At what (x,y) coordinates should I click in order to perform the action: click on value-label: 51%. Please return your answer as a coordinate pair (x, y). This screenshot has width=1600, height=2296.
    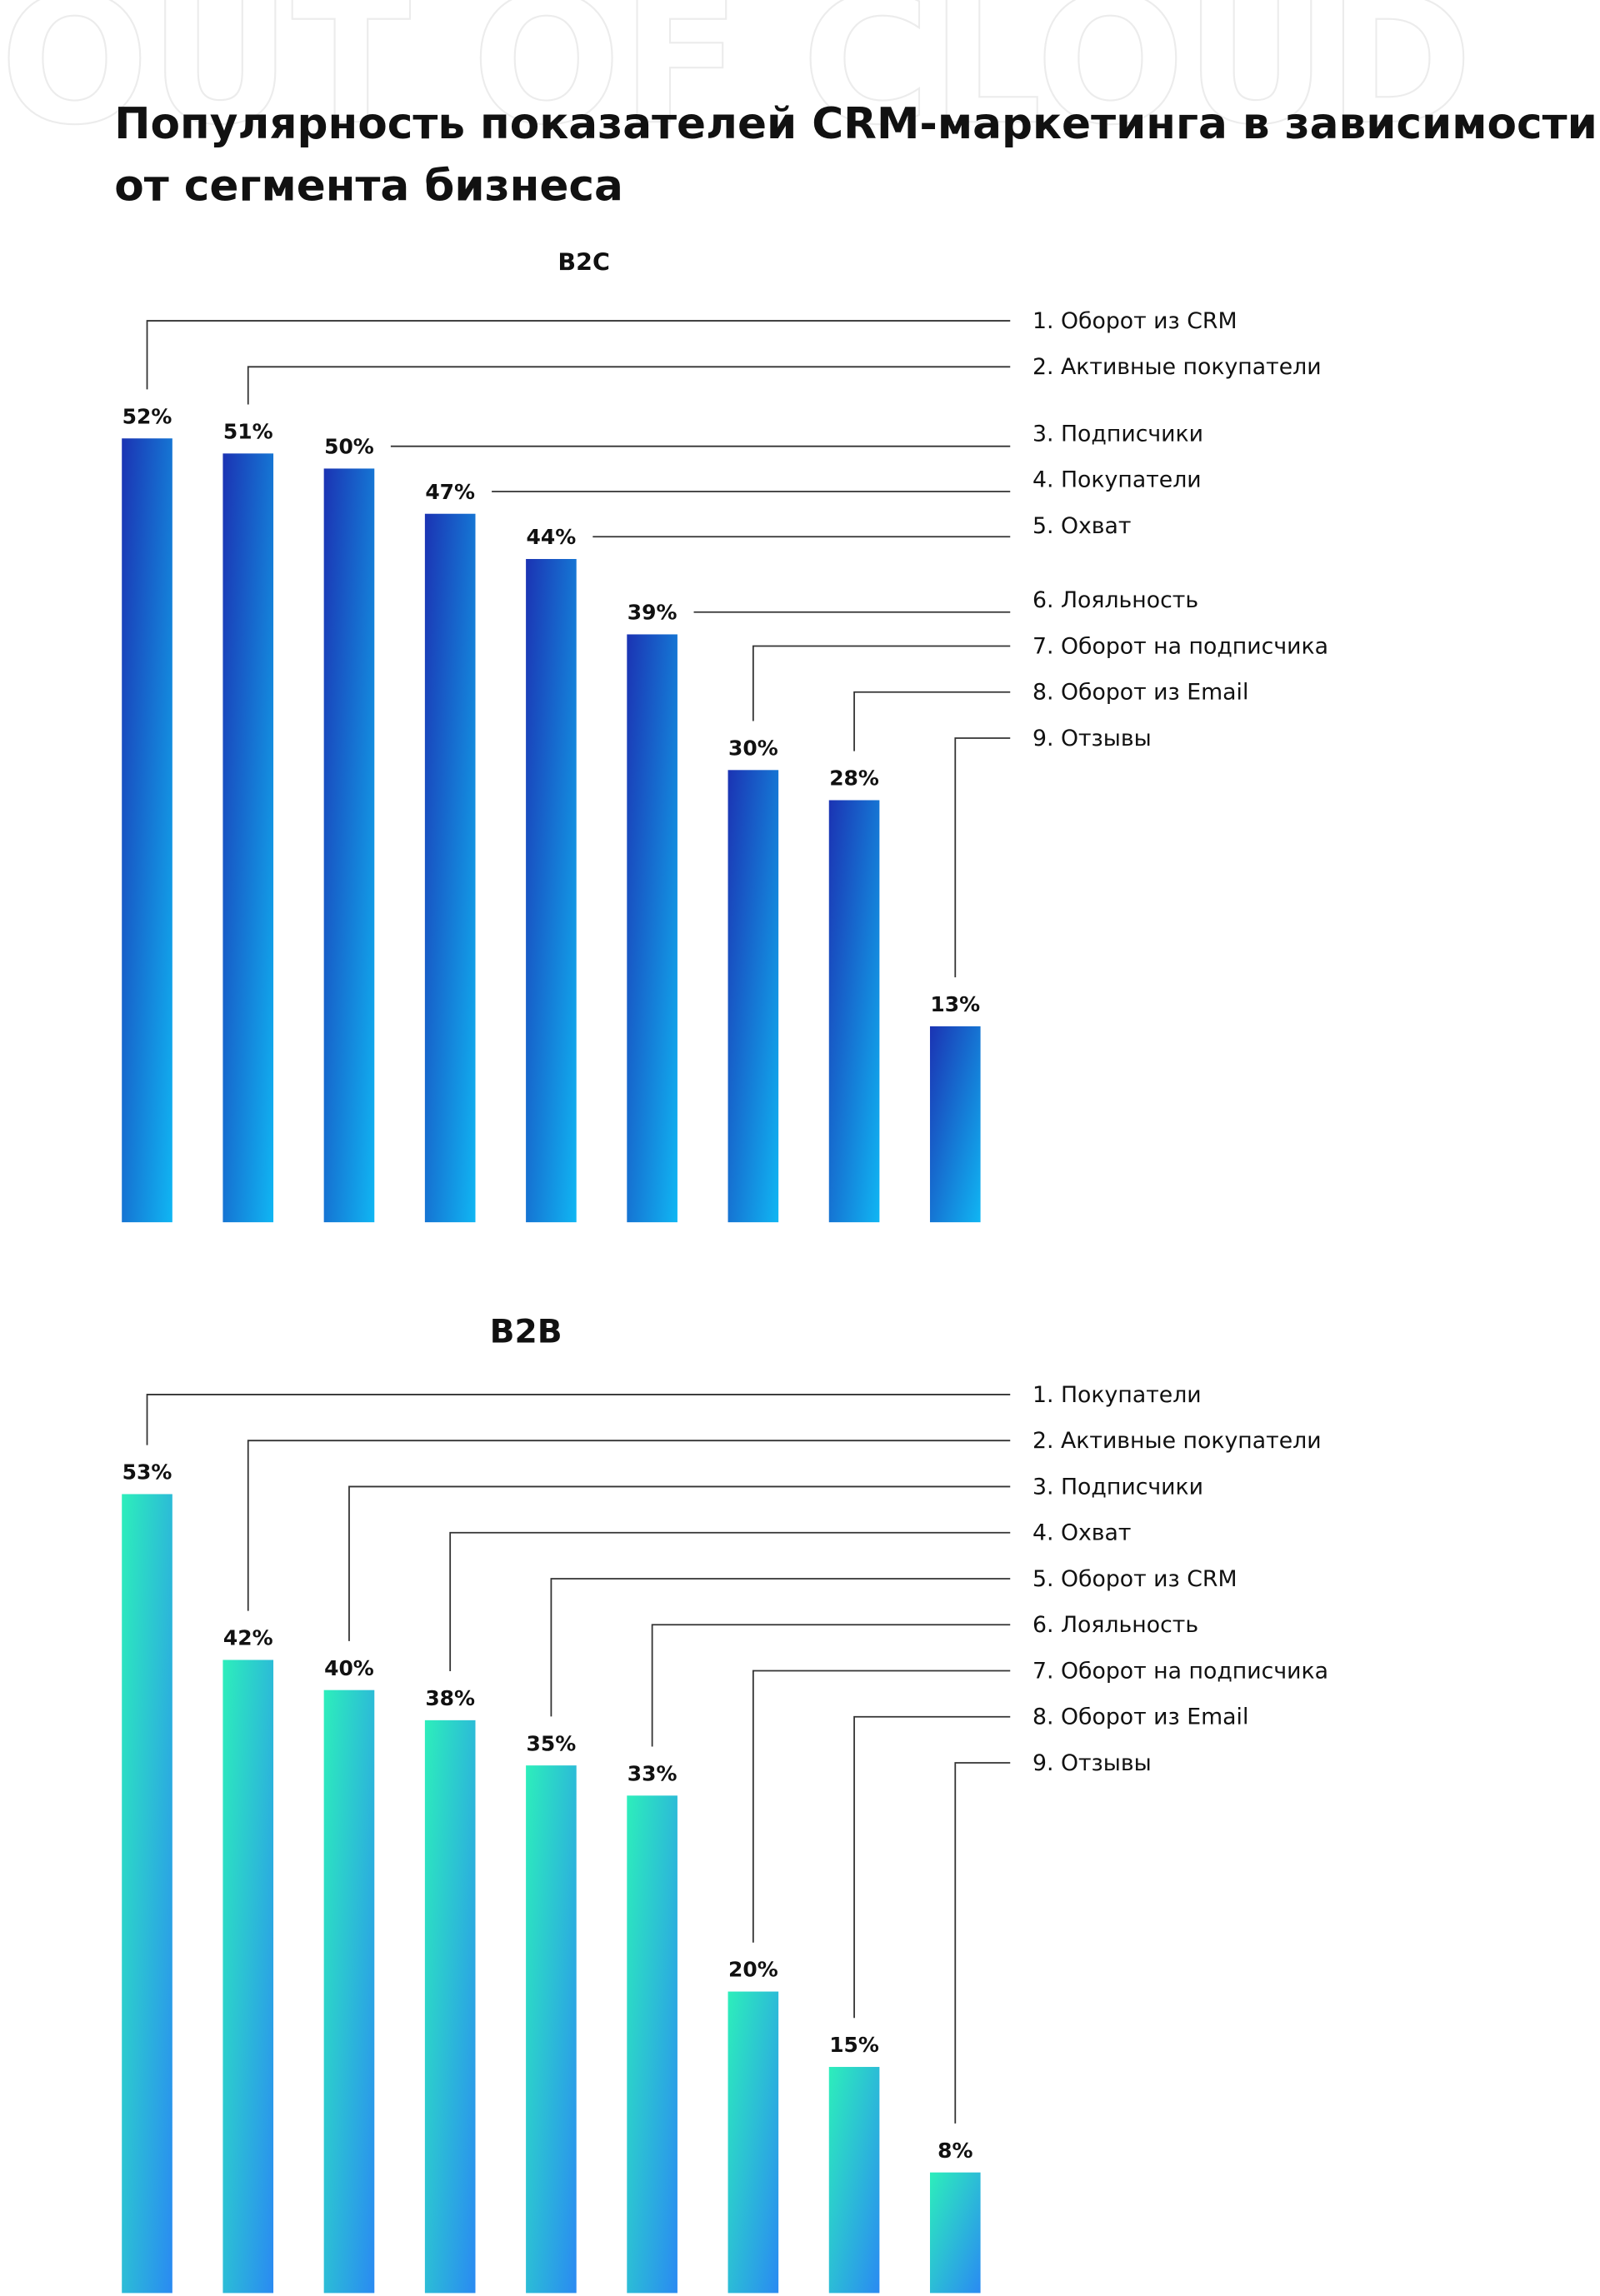
    Looking at the image, I should click on (248, 432).